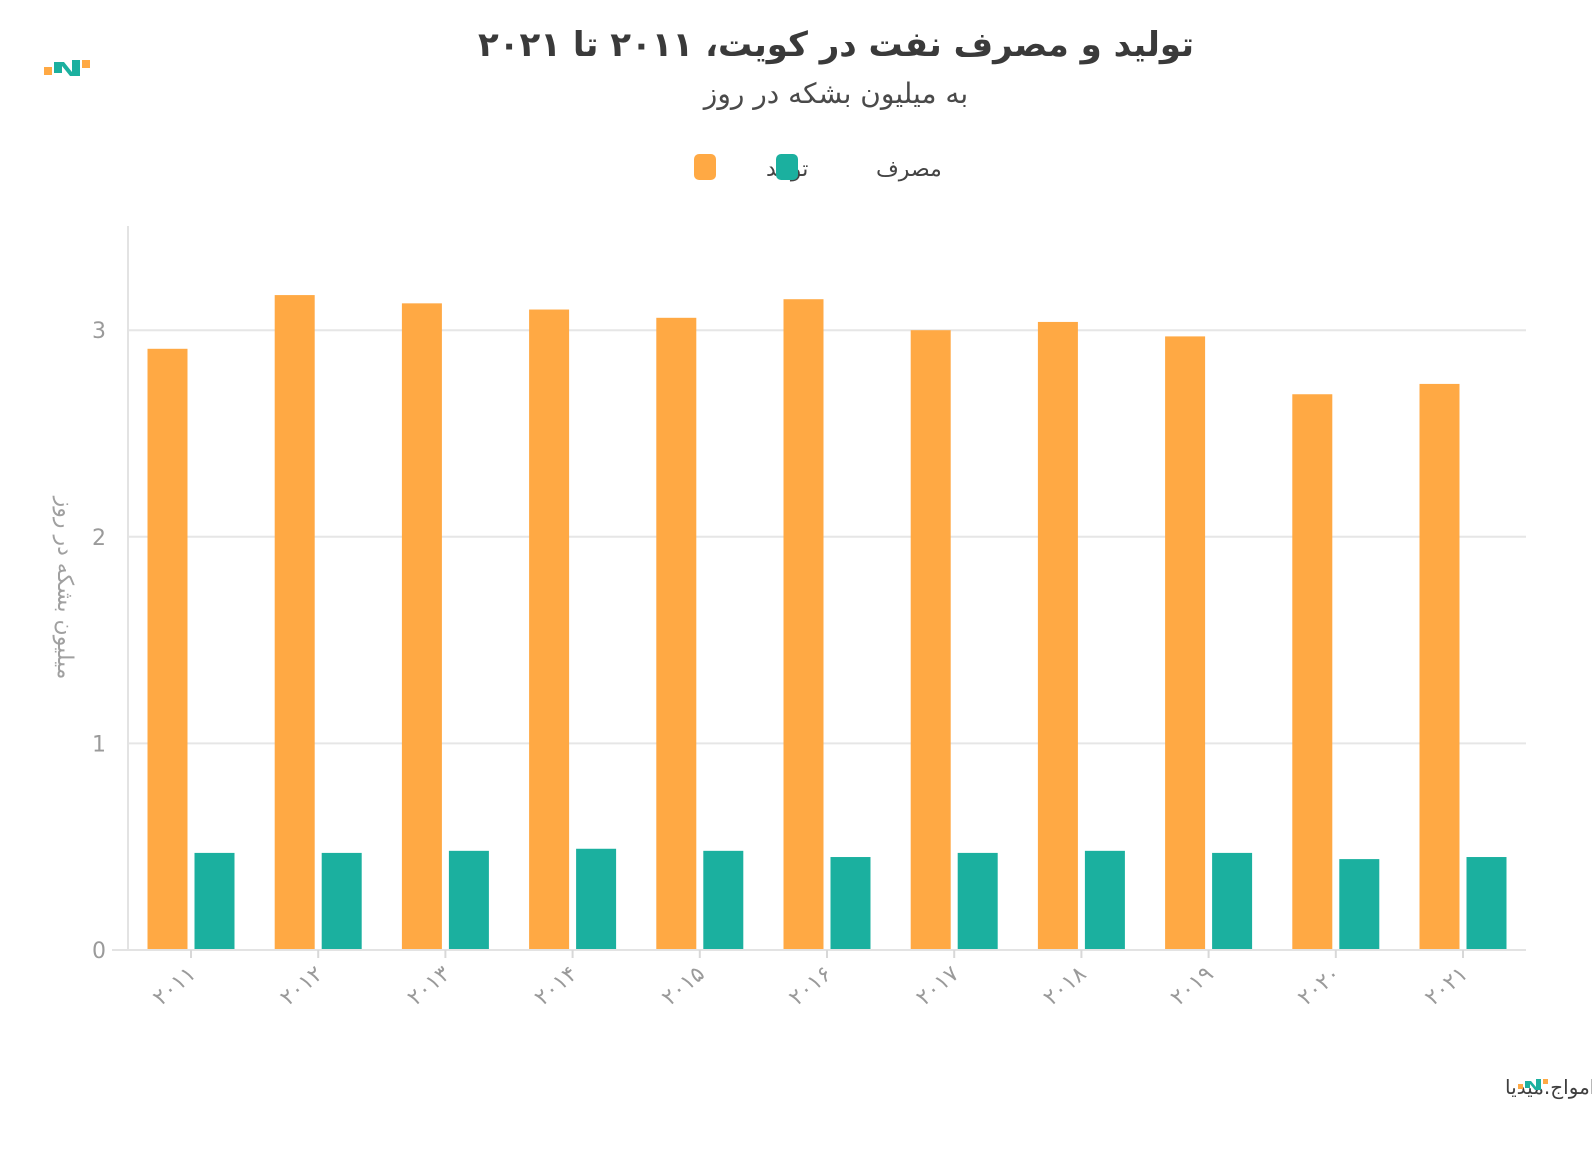 Image resolution: width=1592 pixels, height=1150 pixels. Describe the element at coordinates (787, 167) in the screenshot. I see `legend-swatch-consumption` at that location.